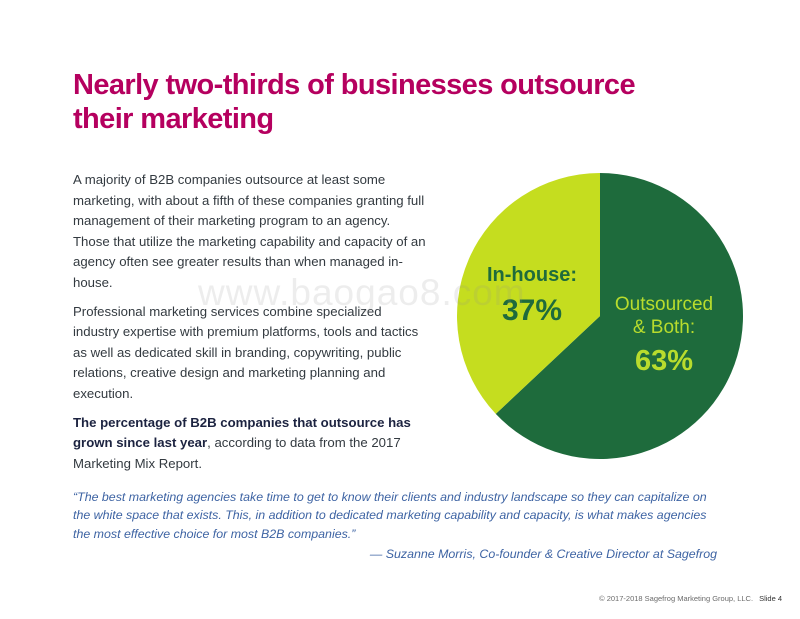 The image size is (800, 619). What do you see at coordinates (619, 316) in the screenshot?
I see `pie-slice-outsourced` at bounding box center [619, 316].